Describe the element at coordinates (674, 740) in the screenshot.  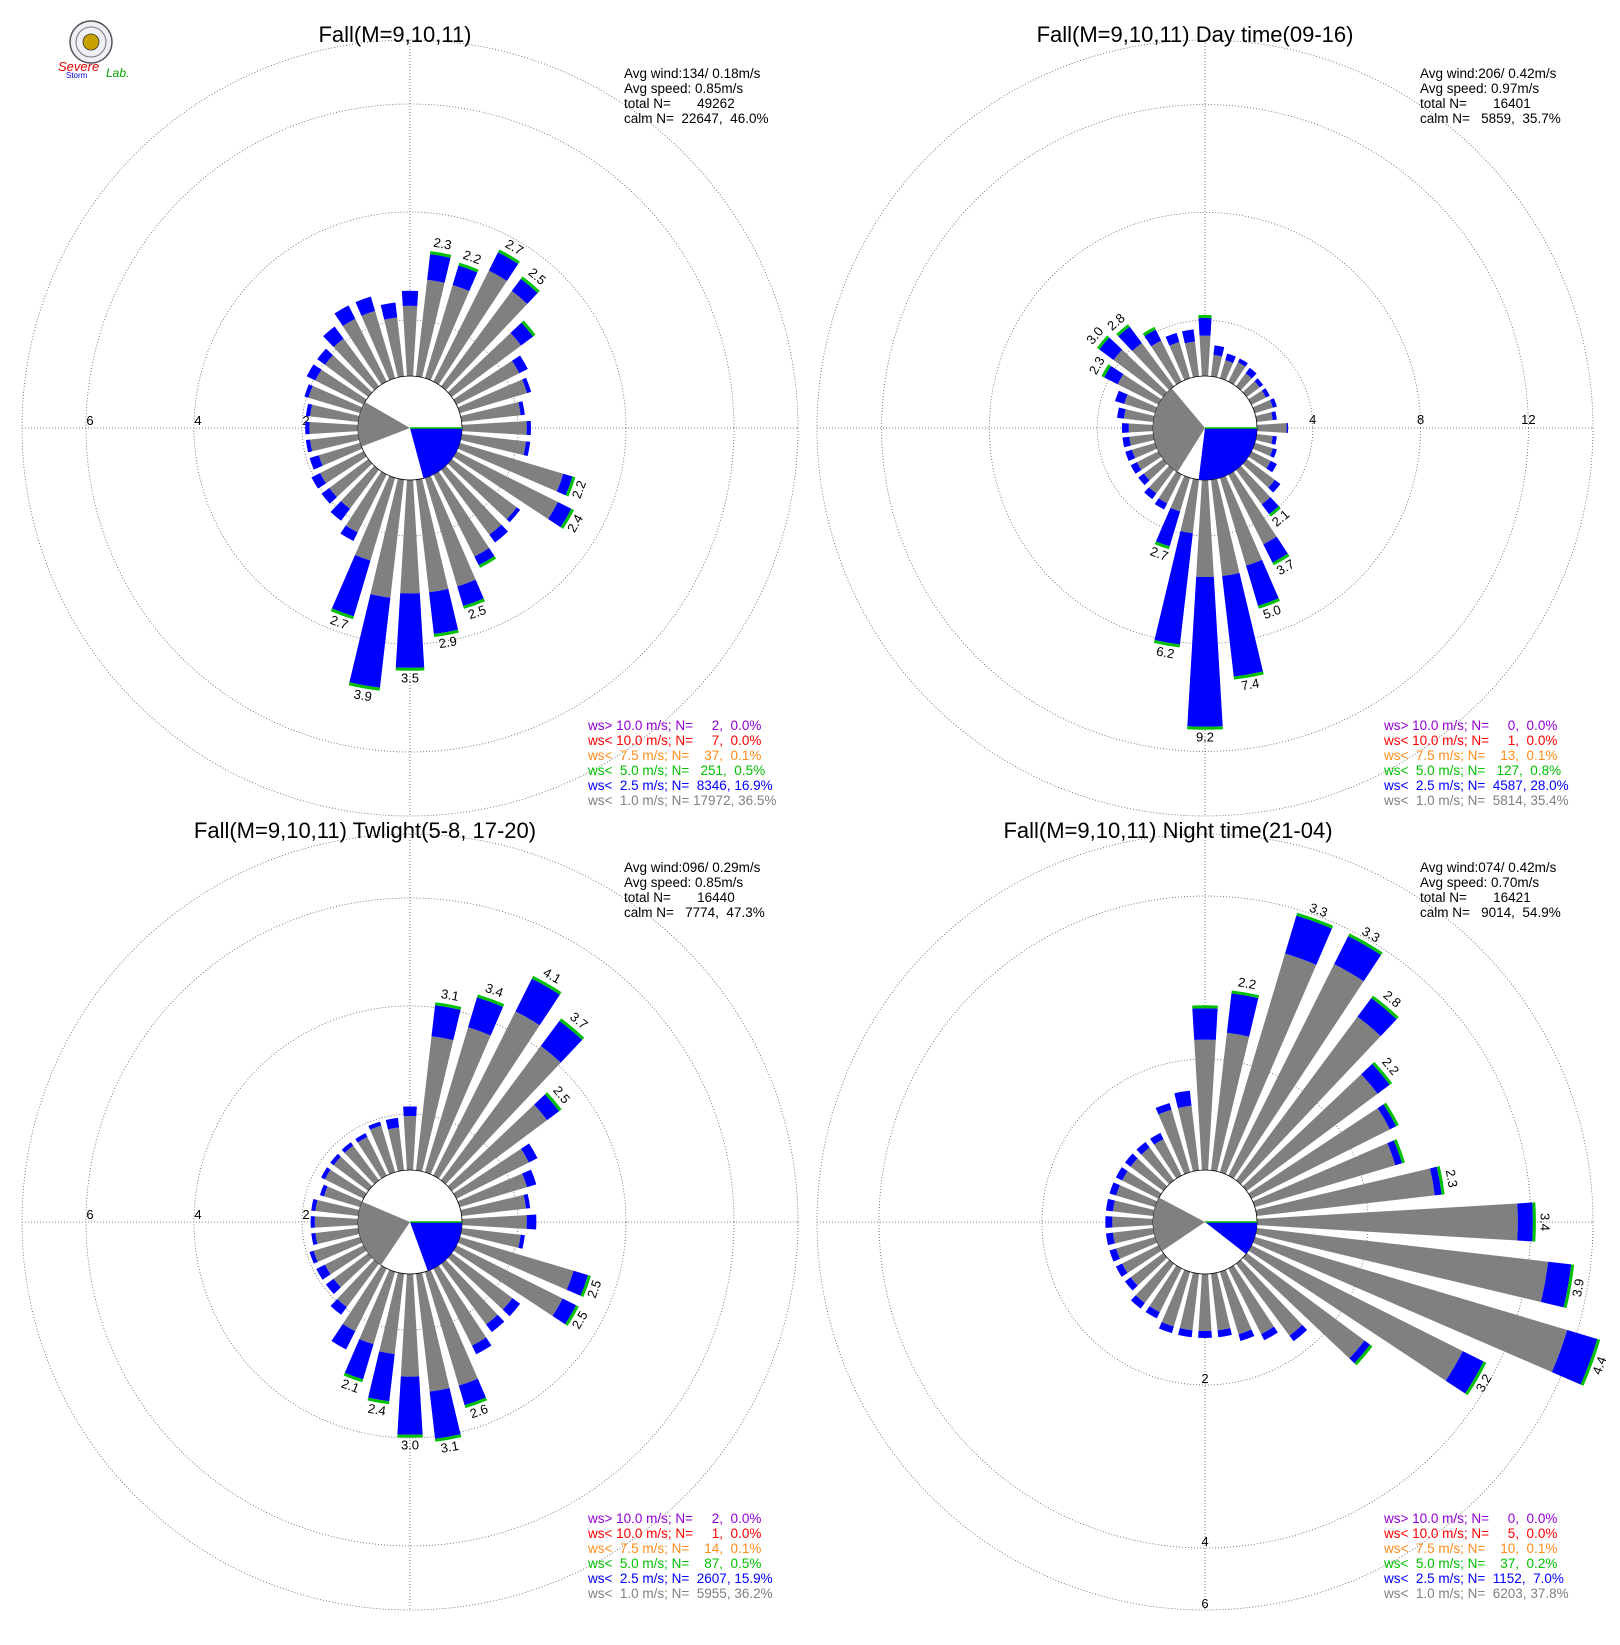
I see `legend-entry-lt10: ws< 10.0 m/s; N= 7, 0.0%` at that location.